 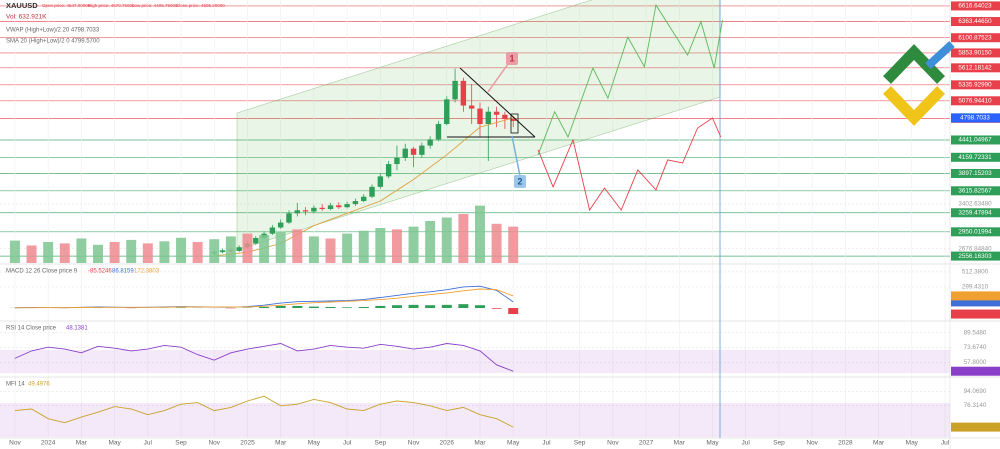 I want to click on price-label: 2556.16303, so click(x=975, y=256).